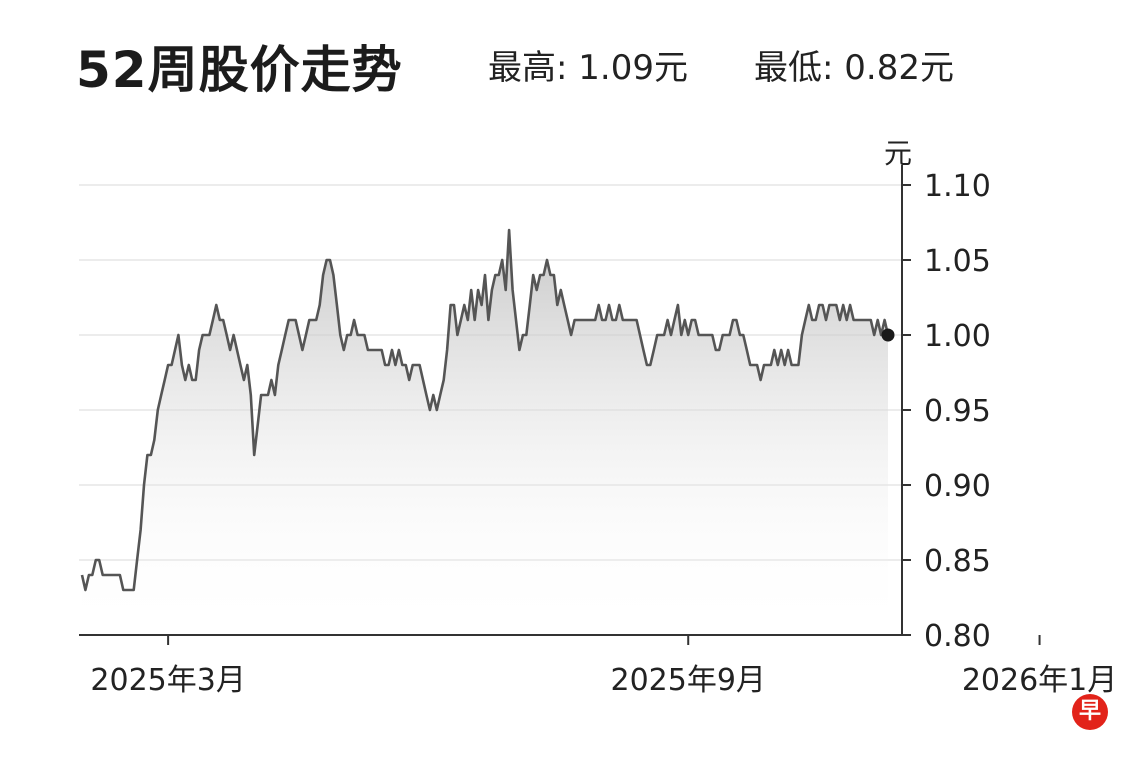  Describe the element at coordinates (898, 153) in the screenshot. I see `y-axis-unit: 元` at that location.